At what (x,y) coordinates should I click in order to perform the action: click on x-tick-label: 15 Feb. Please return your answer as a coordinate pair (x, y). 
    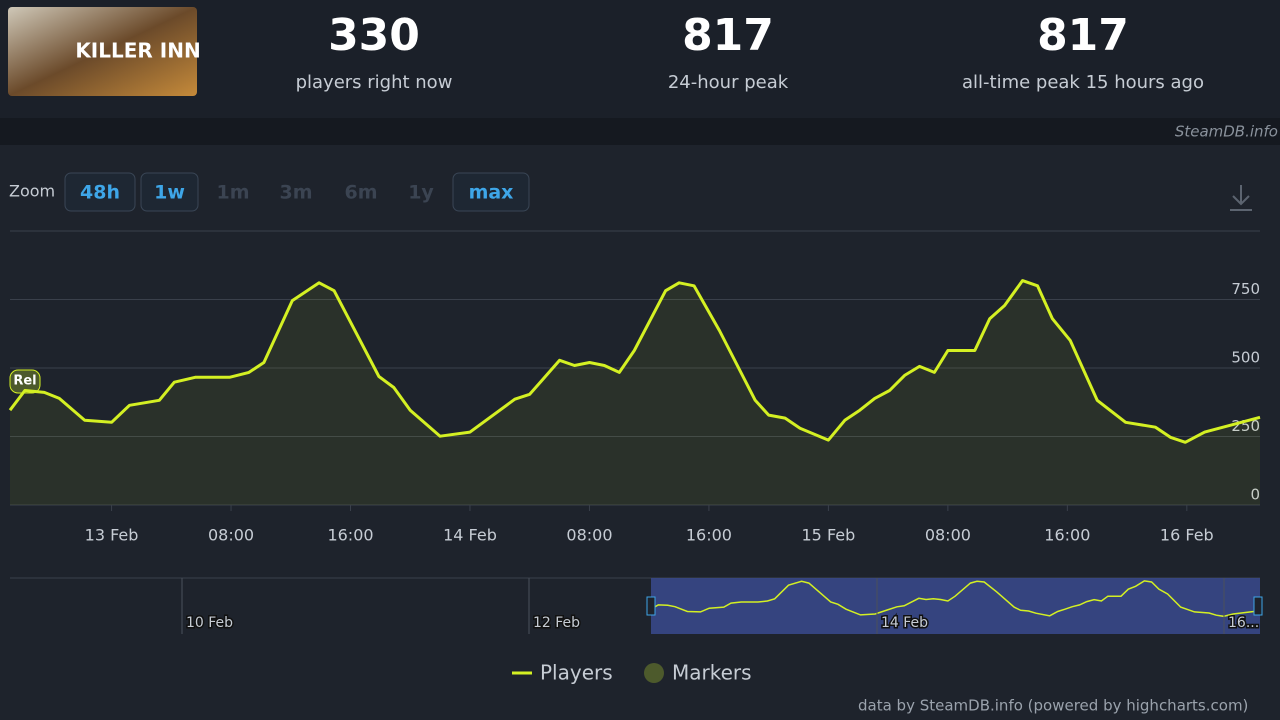
    Looking at the image, I should click on (829, 535).